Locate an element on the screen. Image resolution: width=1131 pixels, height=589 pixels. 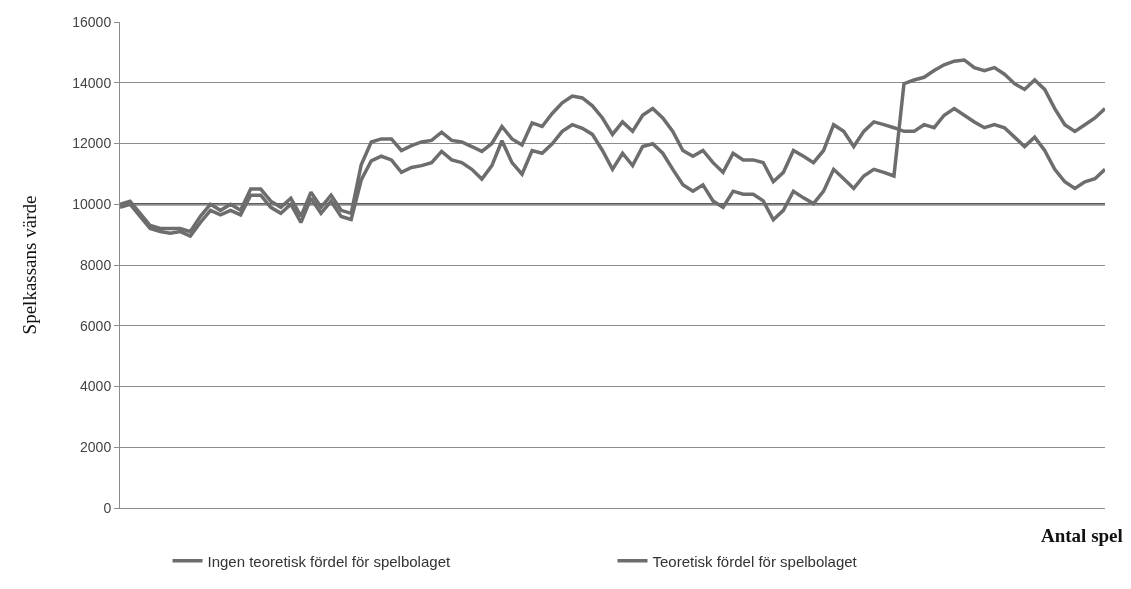
x-axis-title: Antal spel is located at coordinates (1082, 535).